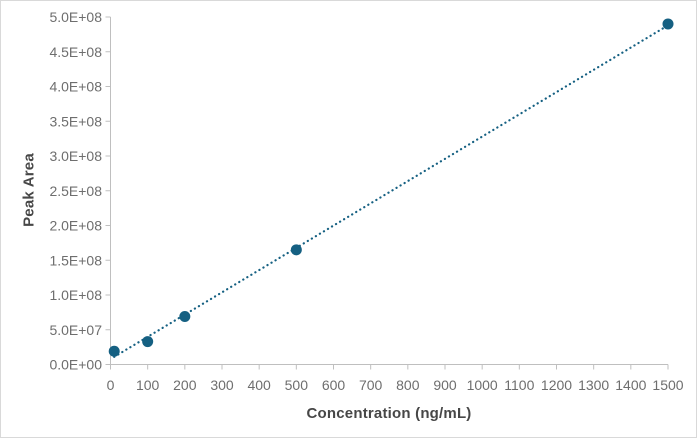 This screenshot has width=700, height=441. Describe the element at coordinates (334, 385) in the screenshot. I see `x-tick-label: 600` at that location.